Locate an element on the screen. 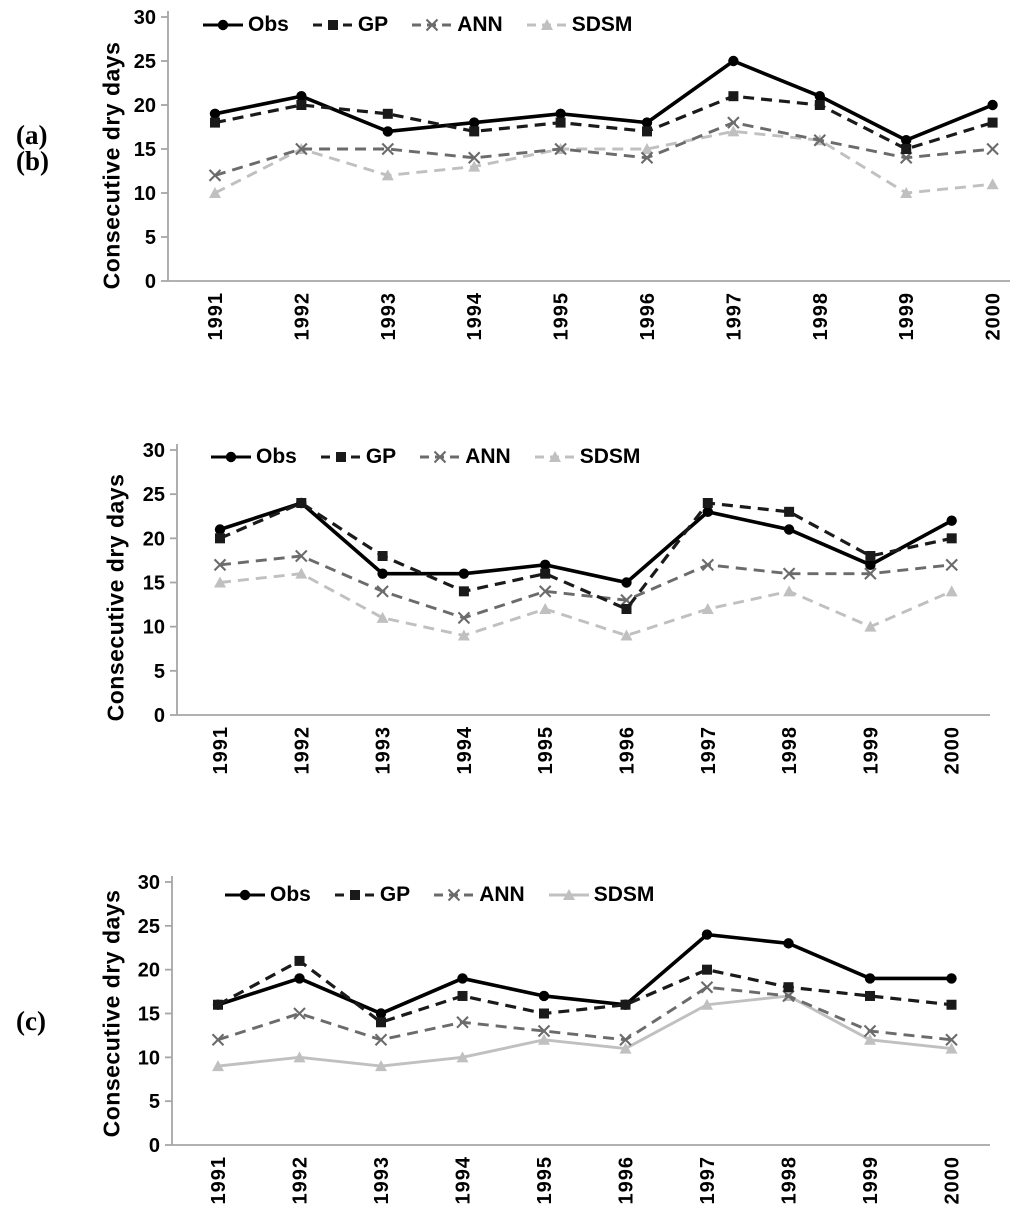  panel-label-c: (c) is located at coordinates (31, 1021).